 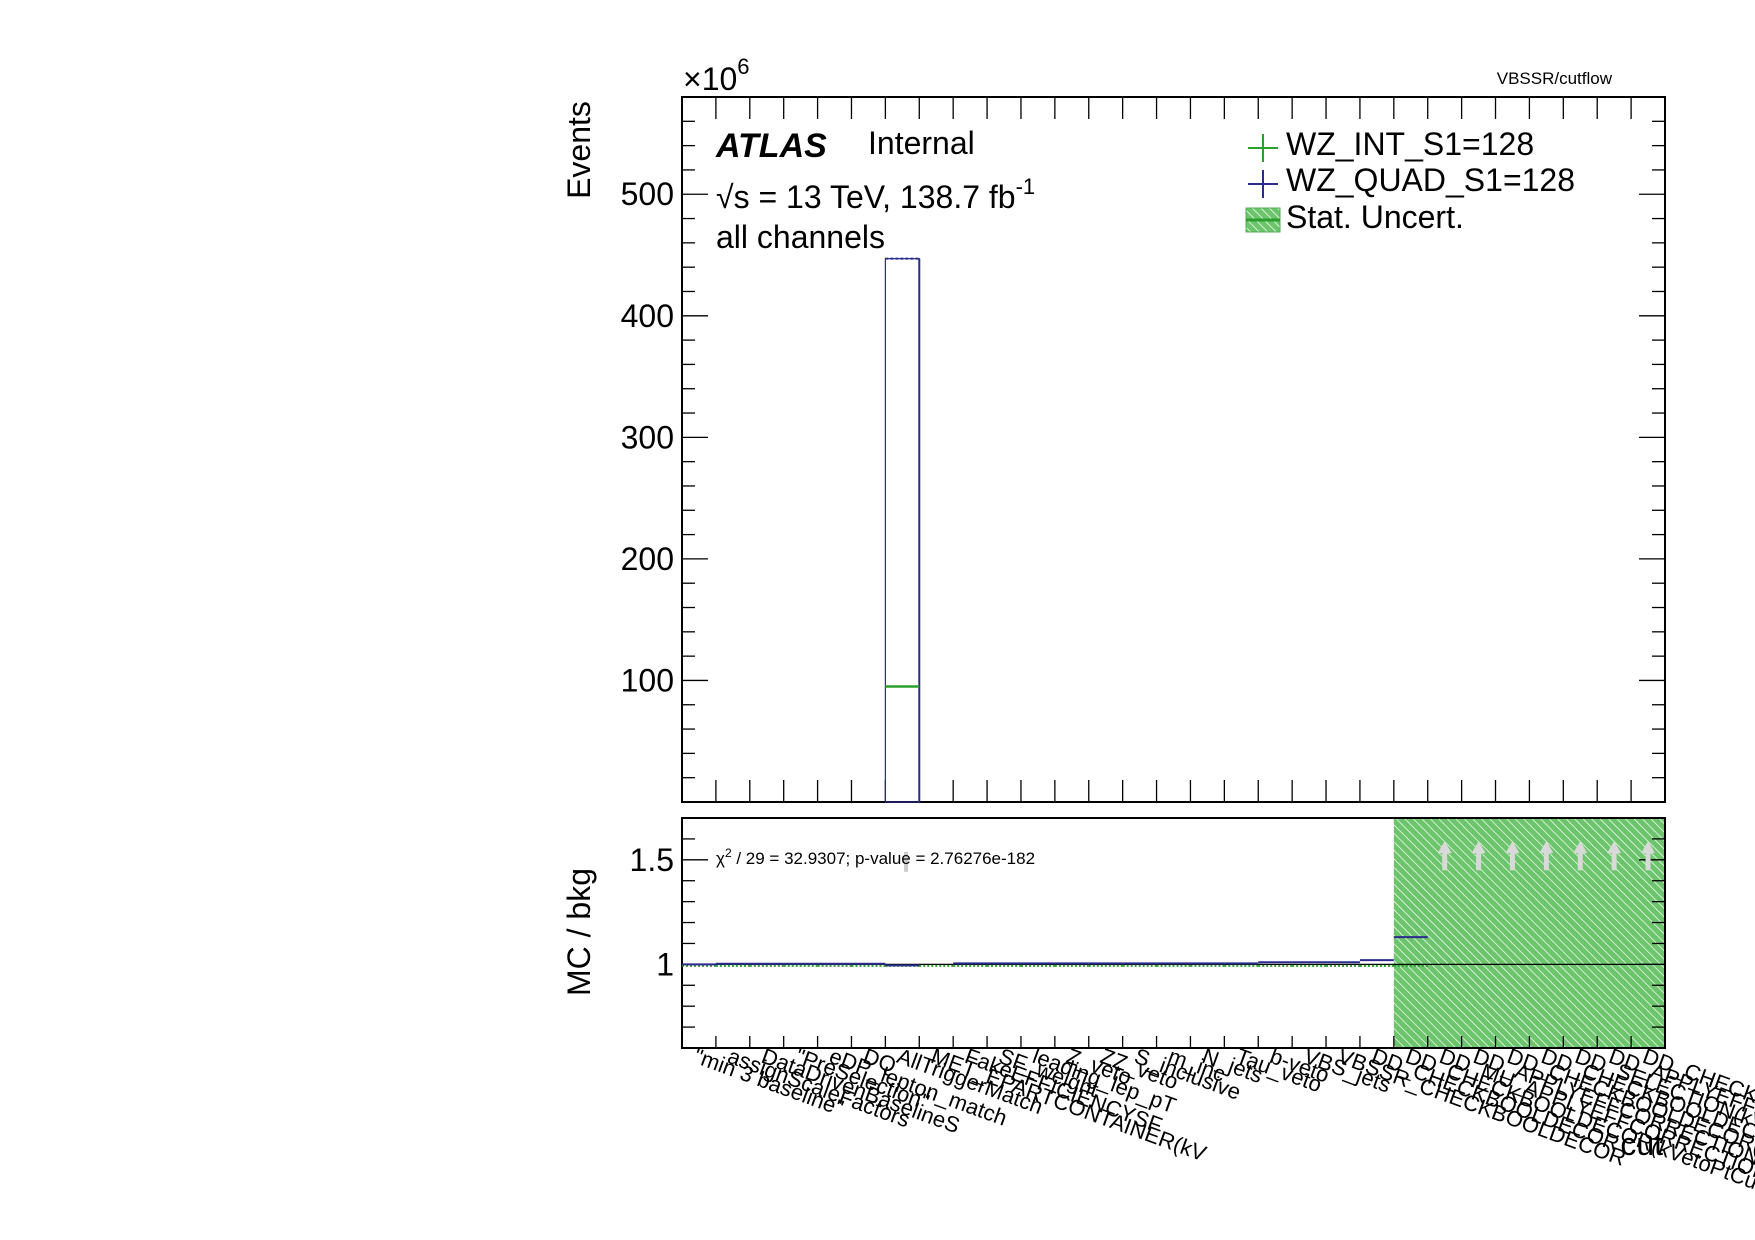 I want to click on energy-lumi-superscript: -1, so click(x=1026, y=186).